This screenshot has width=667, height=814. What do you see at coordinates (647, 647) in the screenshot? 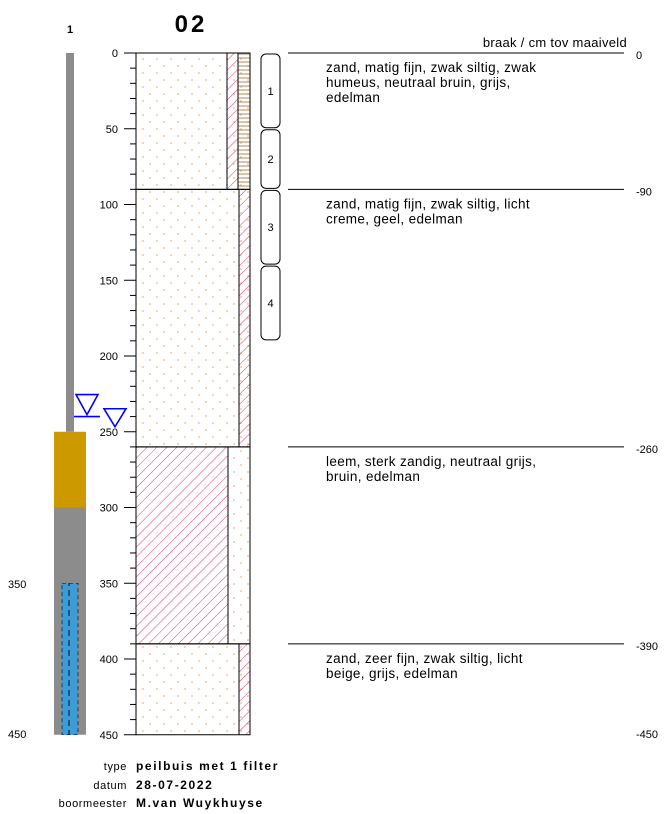
I see `layer-top-level: -390` at bounding box center [647, 647].